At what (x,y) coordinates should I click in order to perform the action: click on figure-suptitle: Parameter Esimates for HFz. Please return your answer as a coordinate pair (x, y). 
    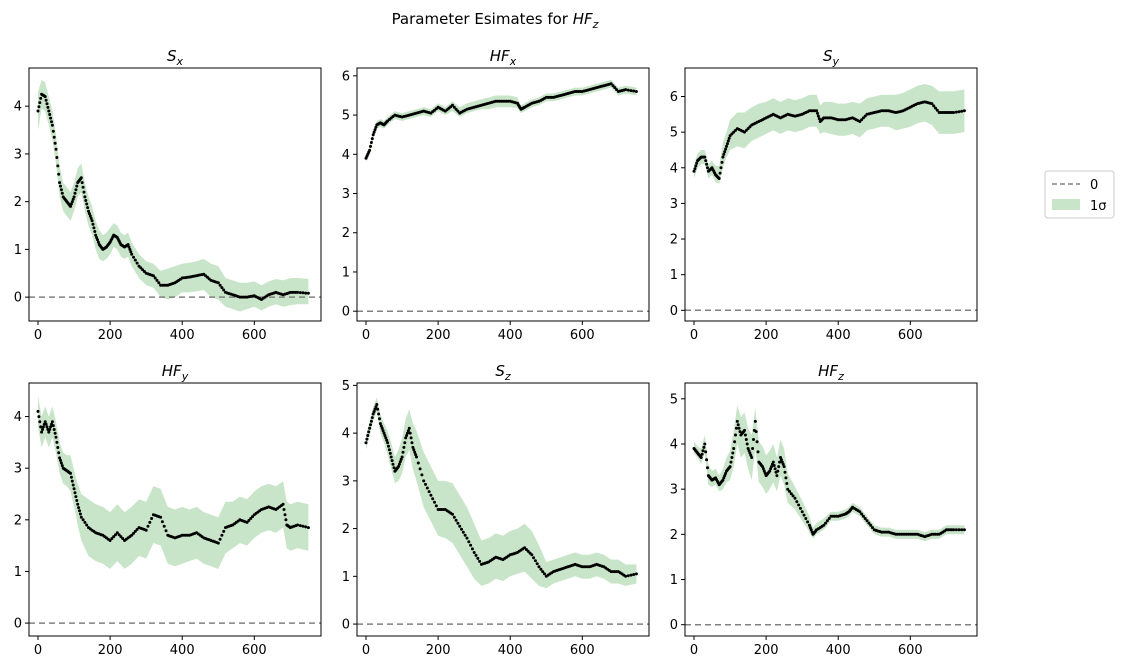
    Looking at the image, I should click on (495, 20).